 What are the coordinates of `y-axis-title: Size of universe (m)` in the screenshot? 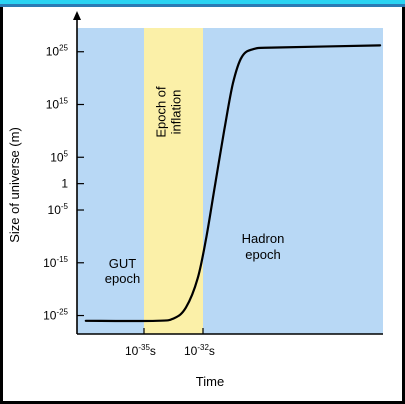 It's located at (14, 185).